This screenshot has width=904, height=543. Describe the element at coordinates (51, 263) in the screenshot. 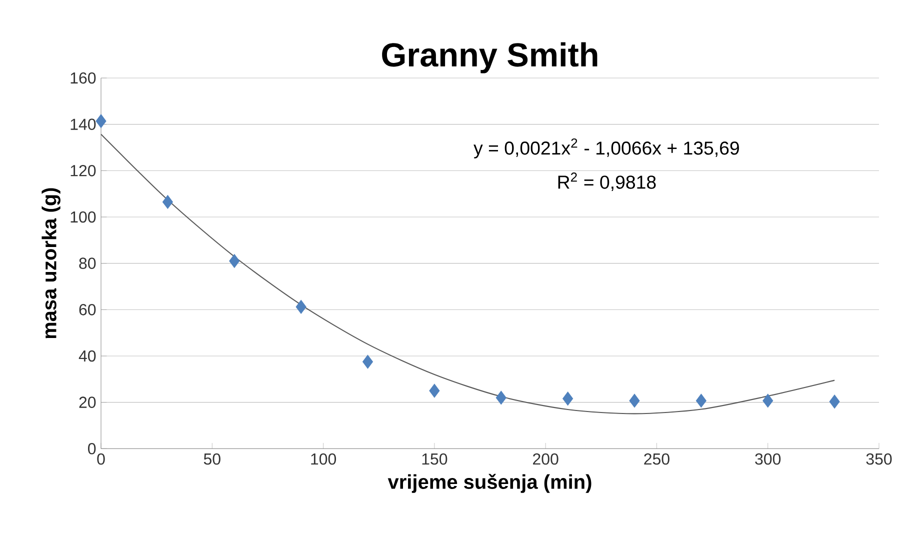

I see `y-axis-title: masa uzorka (g)` at that location.